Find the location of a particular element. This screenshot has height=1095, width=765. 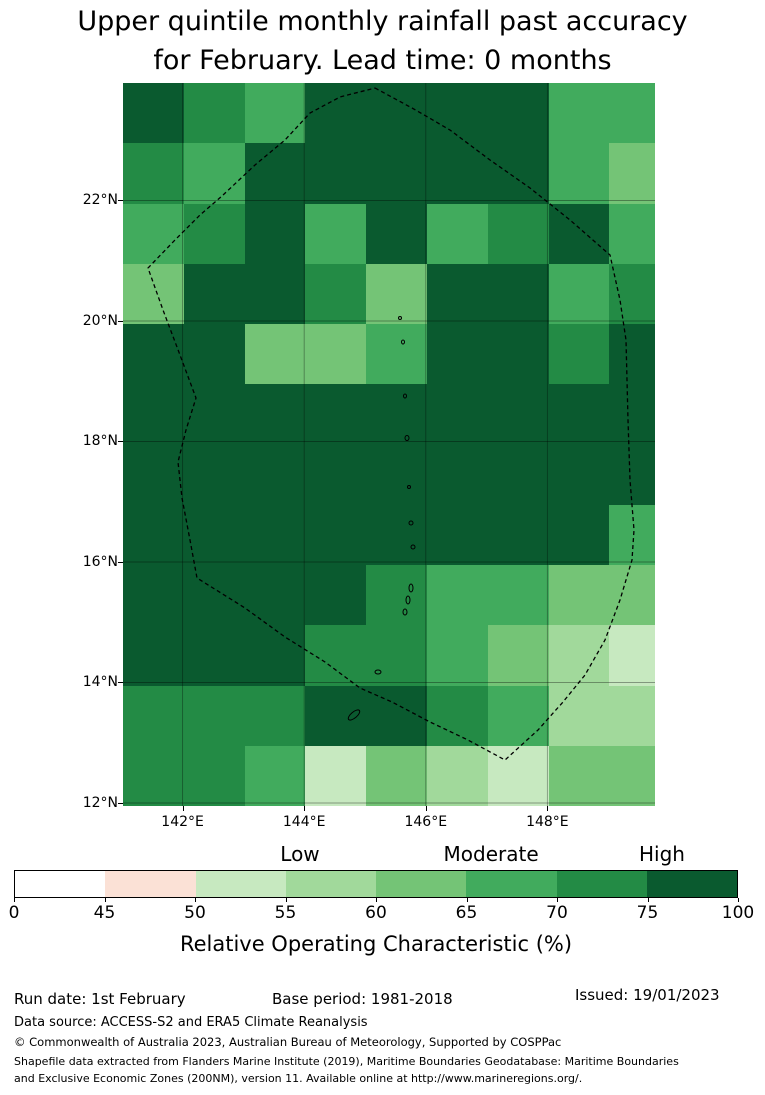

y-tick-label: 22°N is located at coordinates (100, 200).